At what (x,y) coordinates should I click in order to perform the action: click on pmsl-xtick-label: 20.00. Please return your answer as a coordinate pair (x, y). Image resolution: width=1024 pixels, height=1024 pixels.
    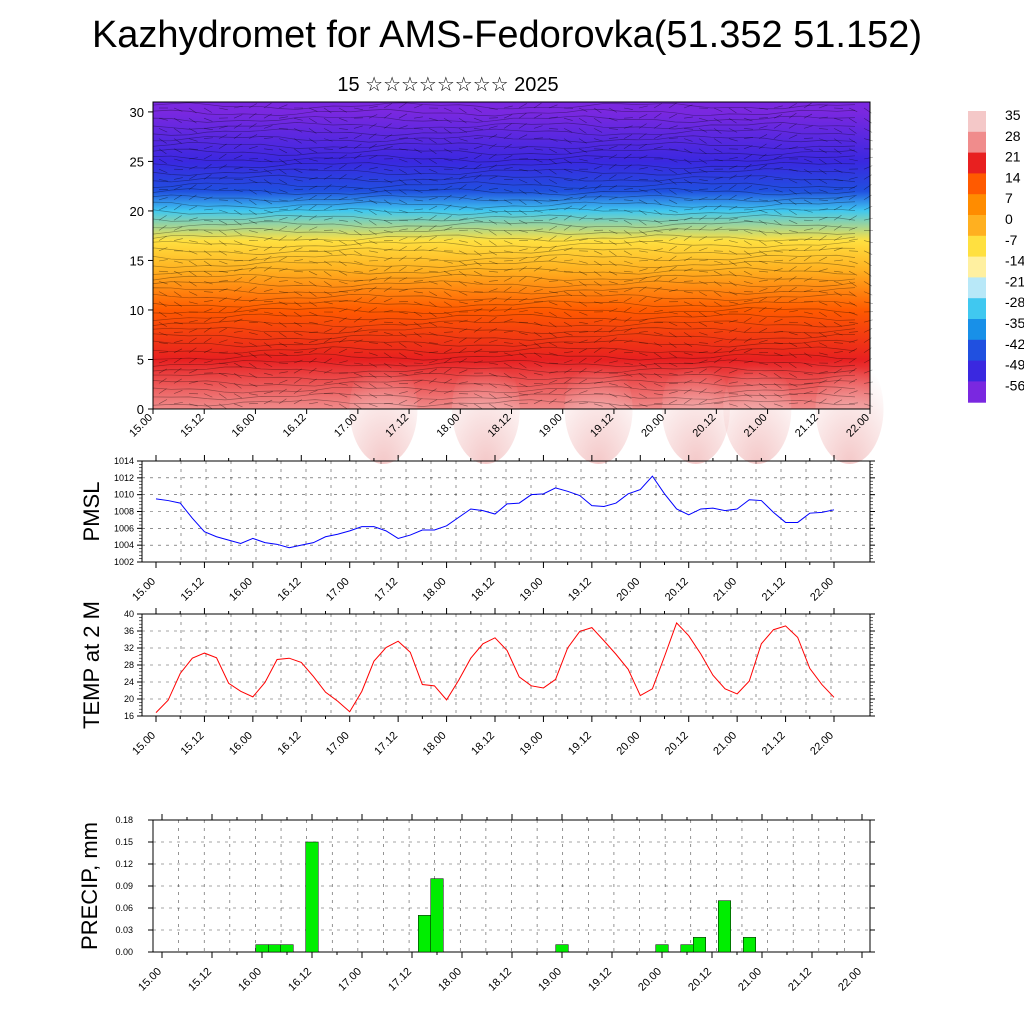
    Looking at the image, I should click on (628, 590).